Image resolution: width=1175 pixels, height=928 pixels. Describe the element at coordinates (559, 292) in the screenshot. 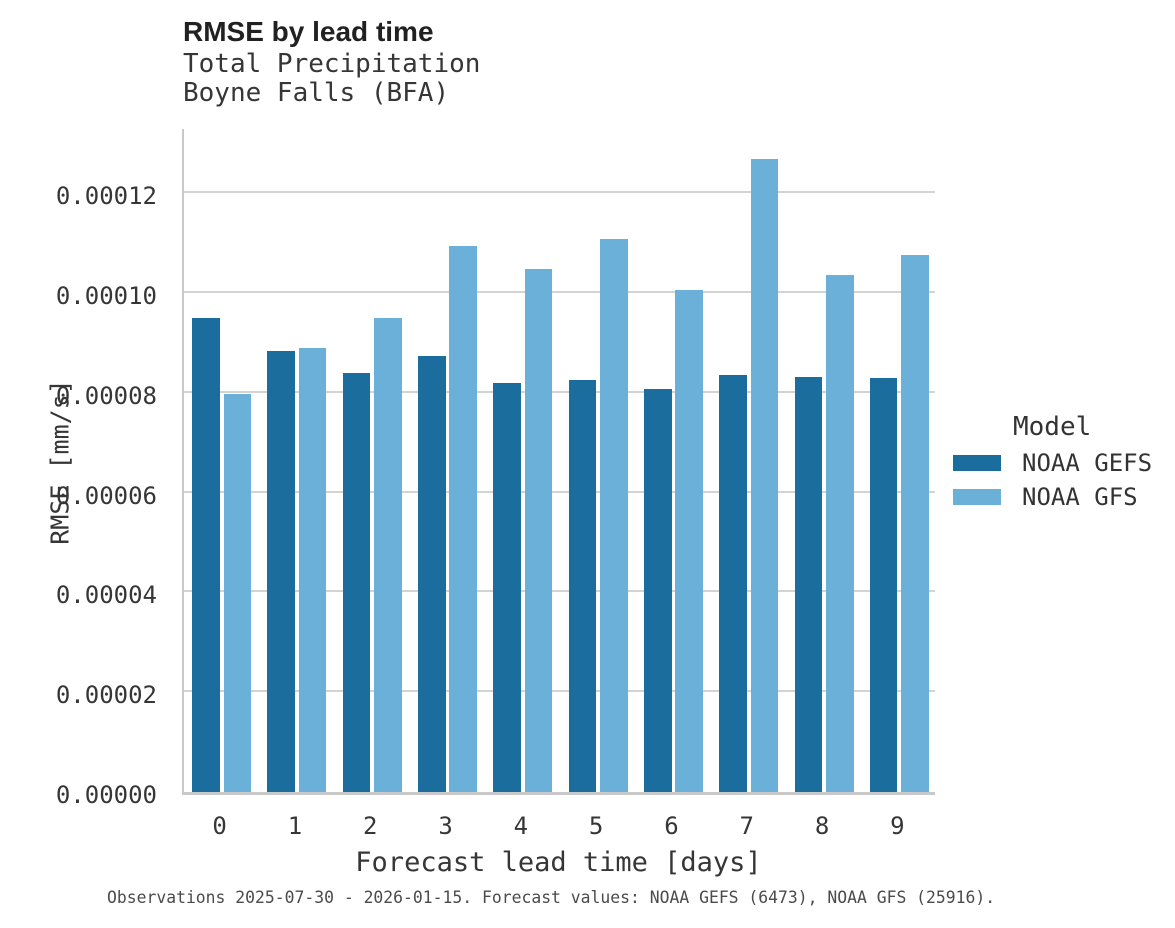

I see `gridline-0.00010` at that location.